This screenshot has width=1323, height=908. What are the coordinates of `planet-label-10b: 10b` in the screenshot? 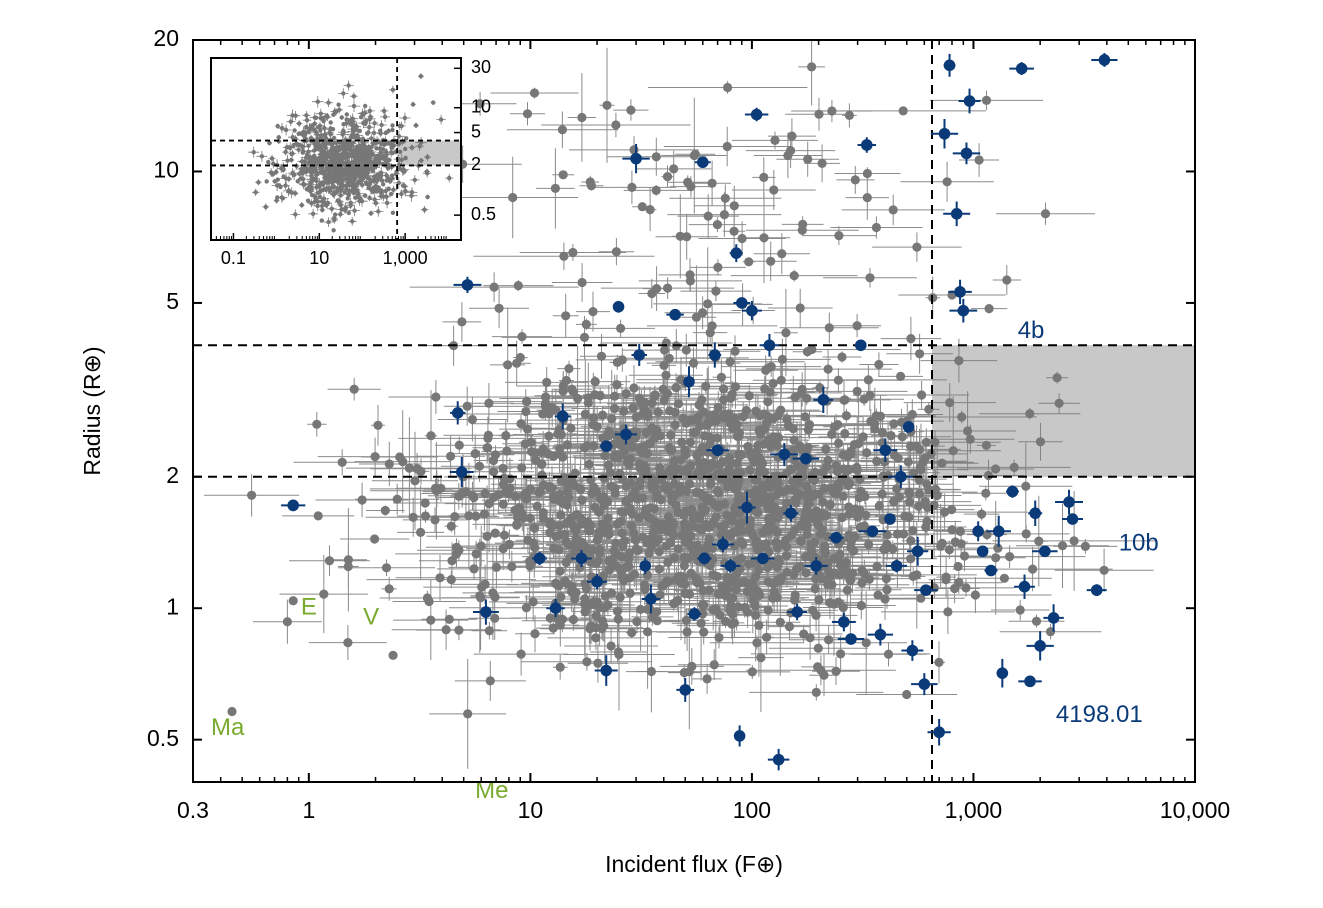 It's located at (1139, 543).